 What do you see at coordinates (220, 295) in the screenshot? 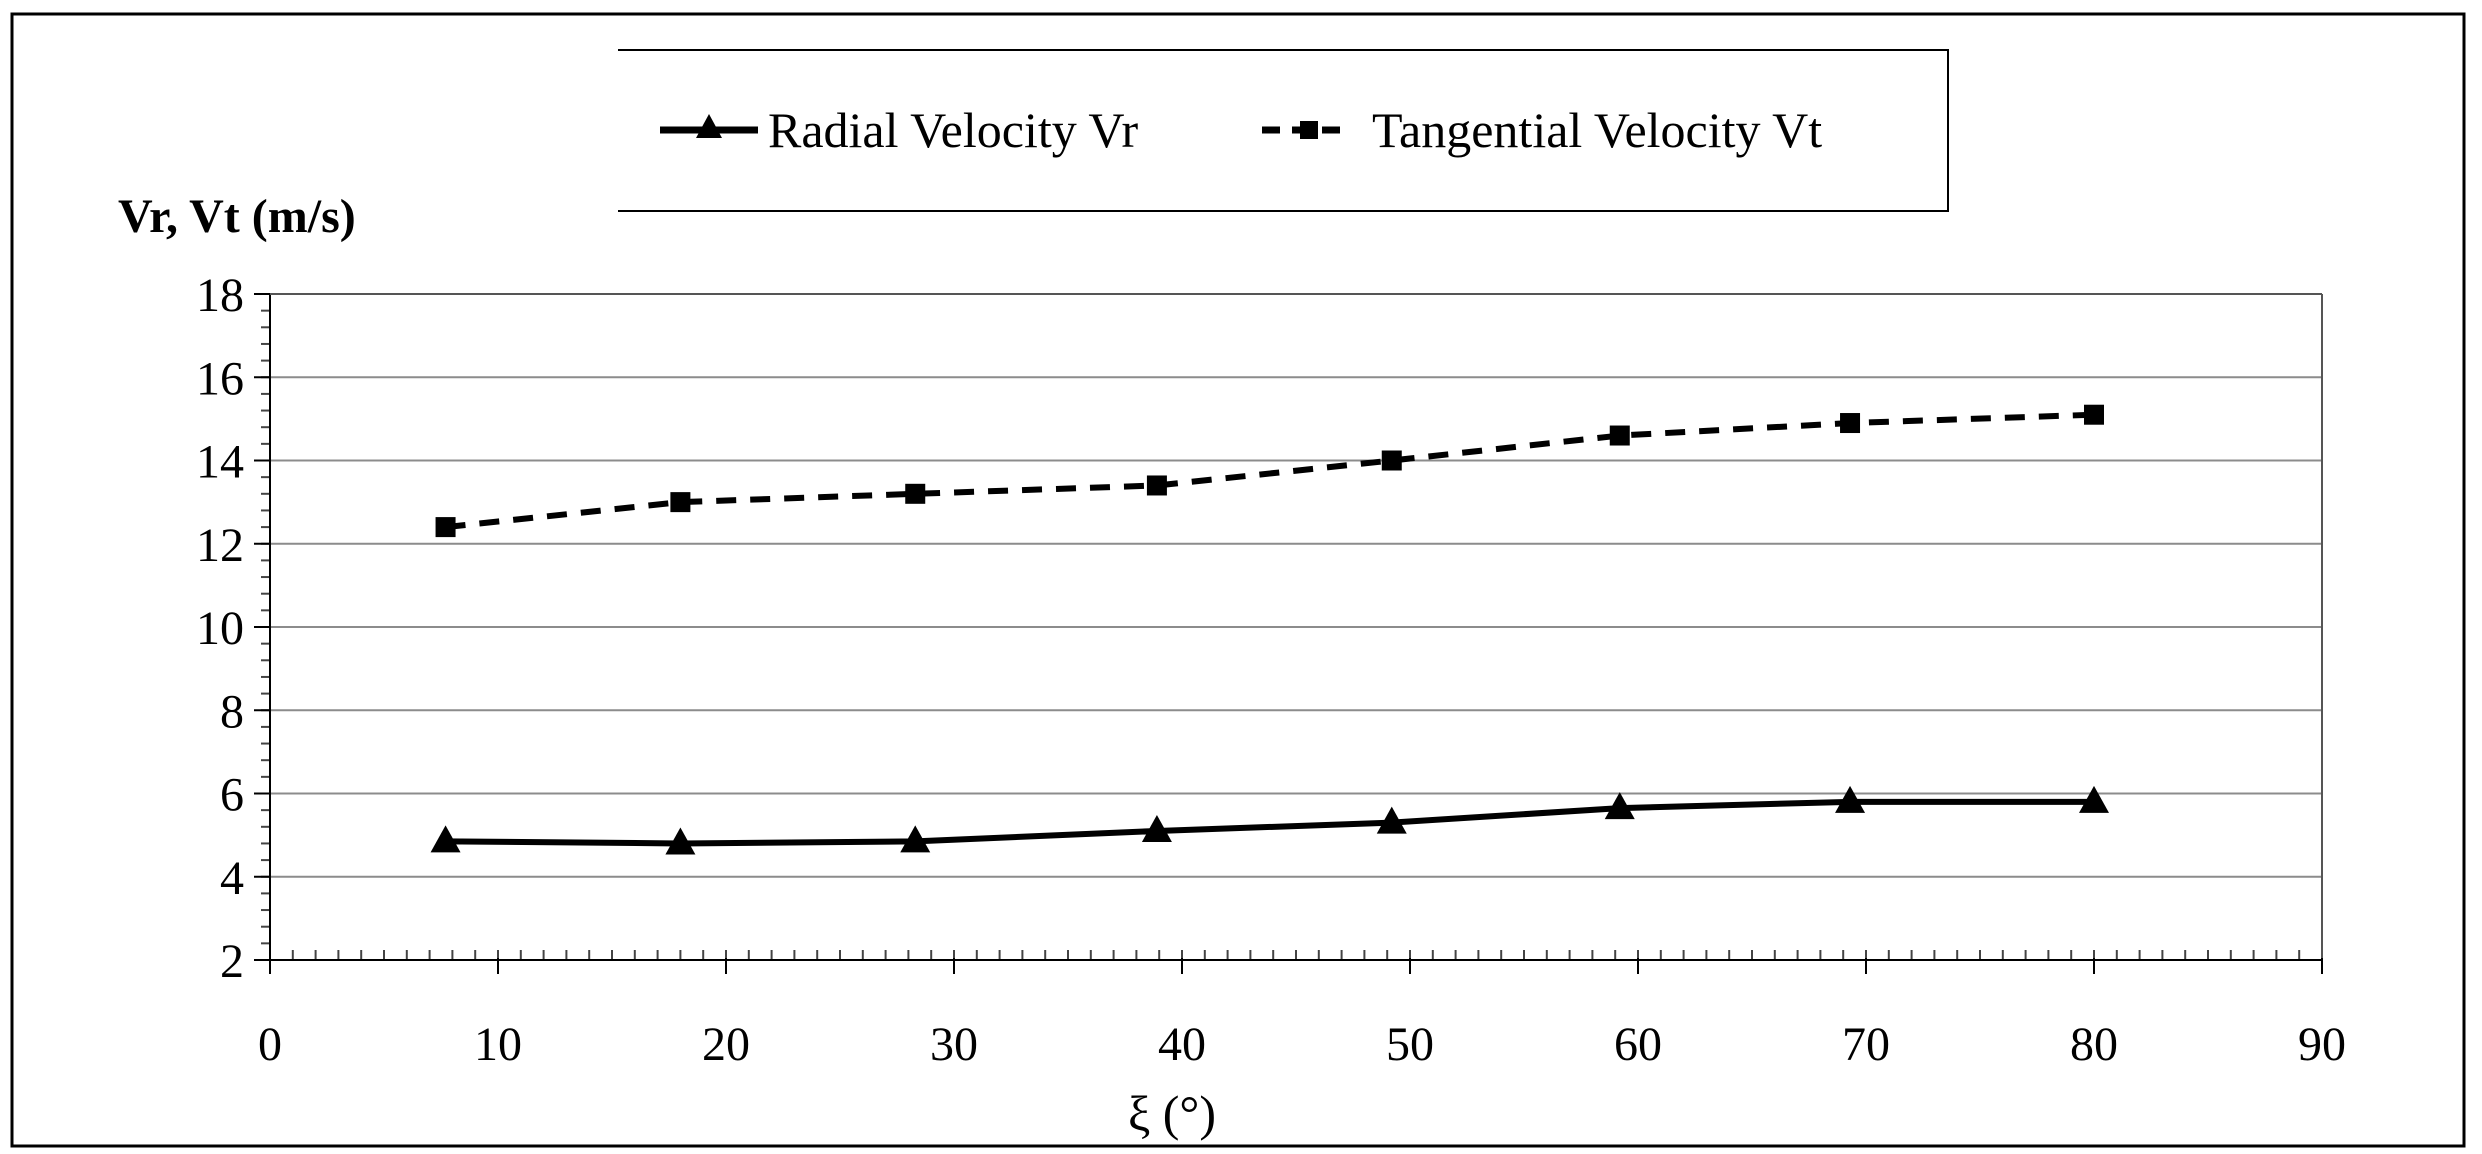
I see `y-tick-label-18: 18` at bounding box center [220, 295].